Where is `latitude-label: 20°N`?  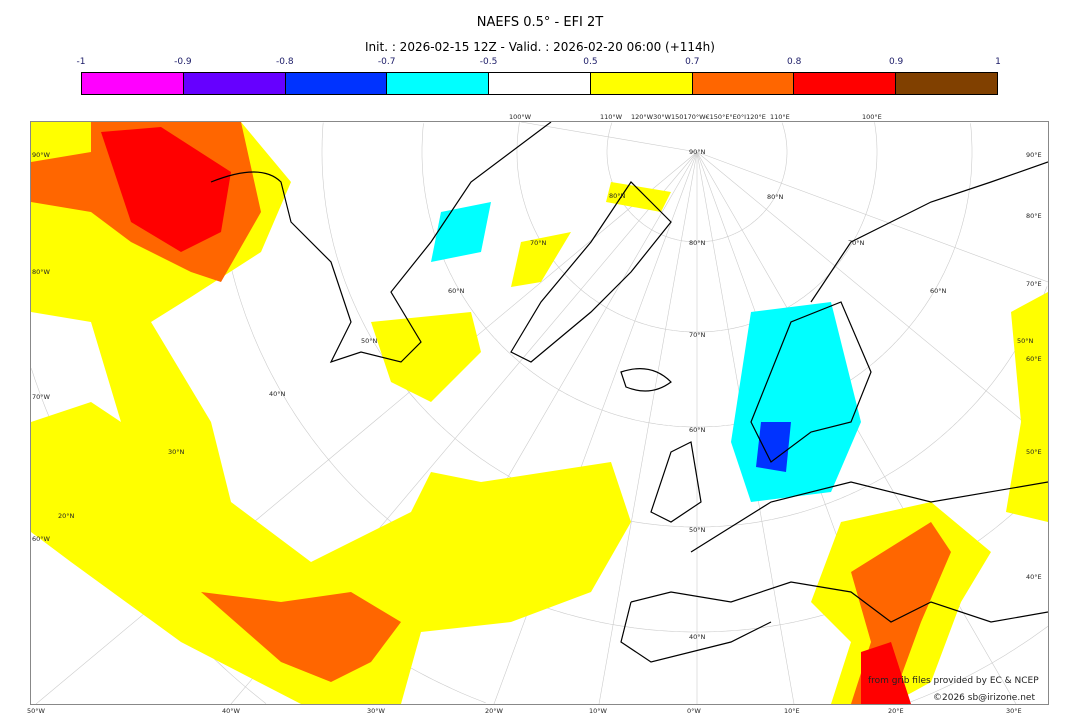
latitude-label: 20°N is located at coordinates (66, 516).